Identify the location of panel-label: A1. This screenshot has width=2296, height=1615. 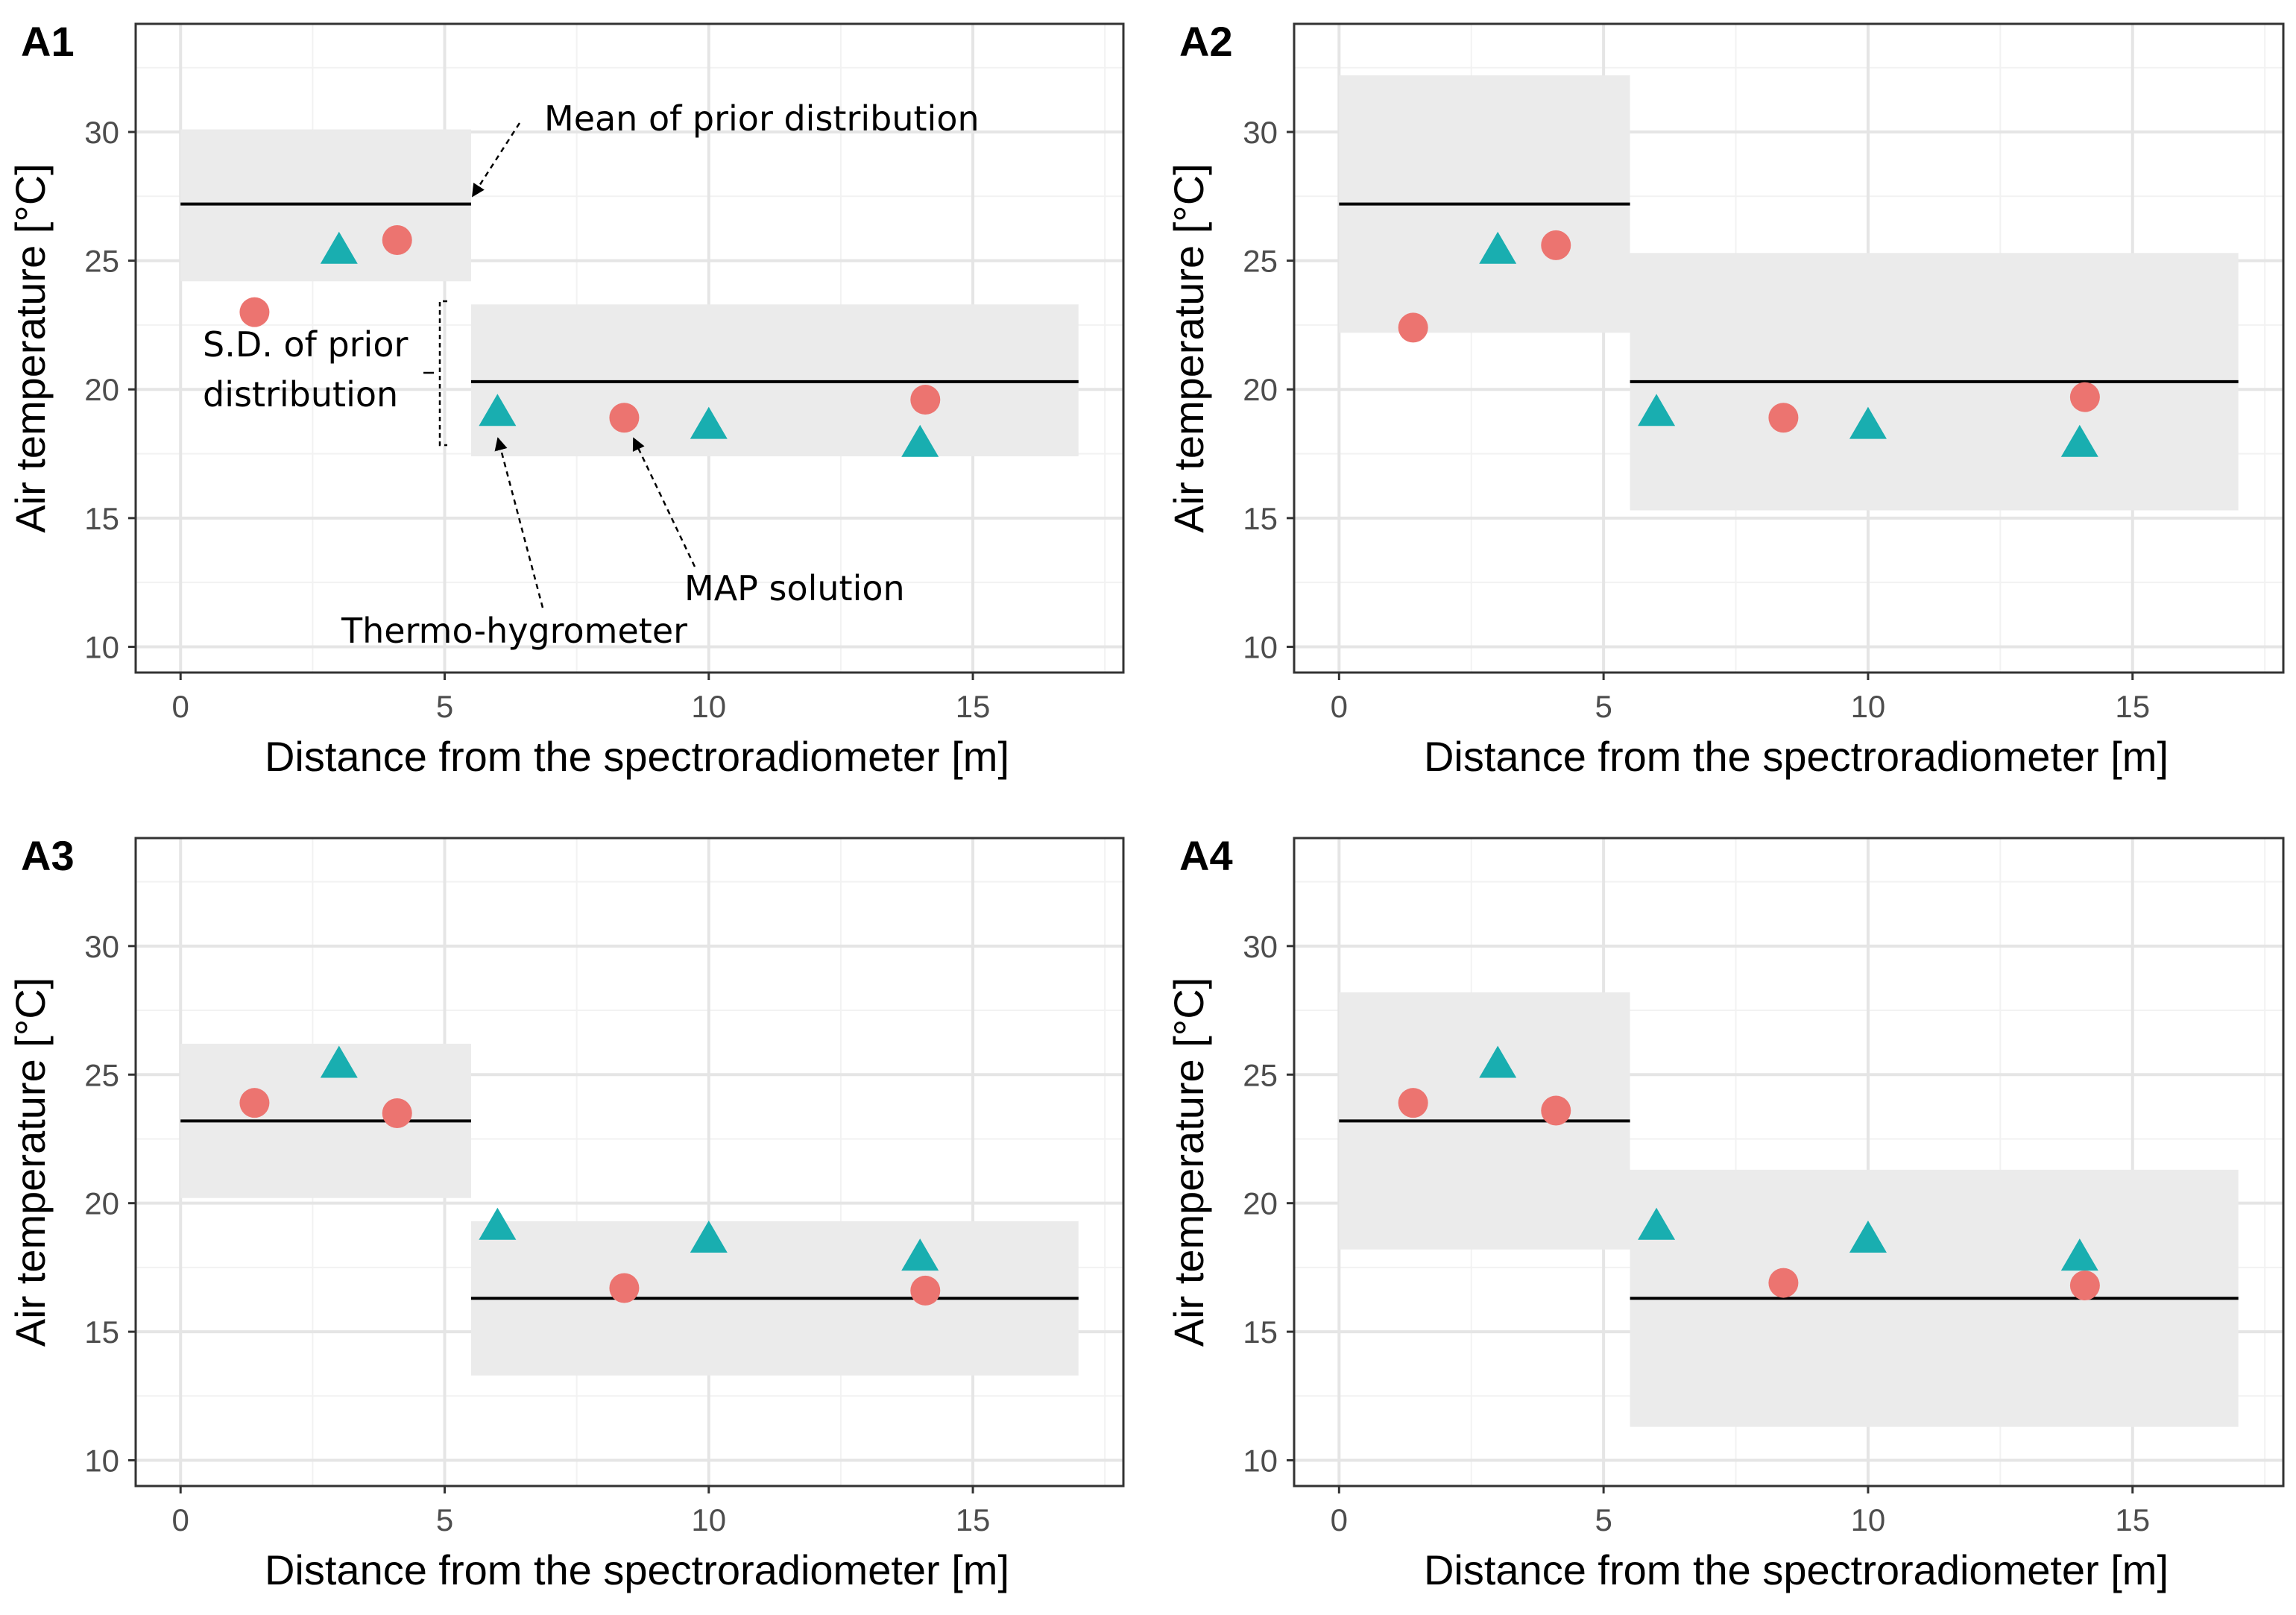
(48, 41).